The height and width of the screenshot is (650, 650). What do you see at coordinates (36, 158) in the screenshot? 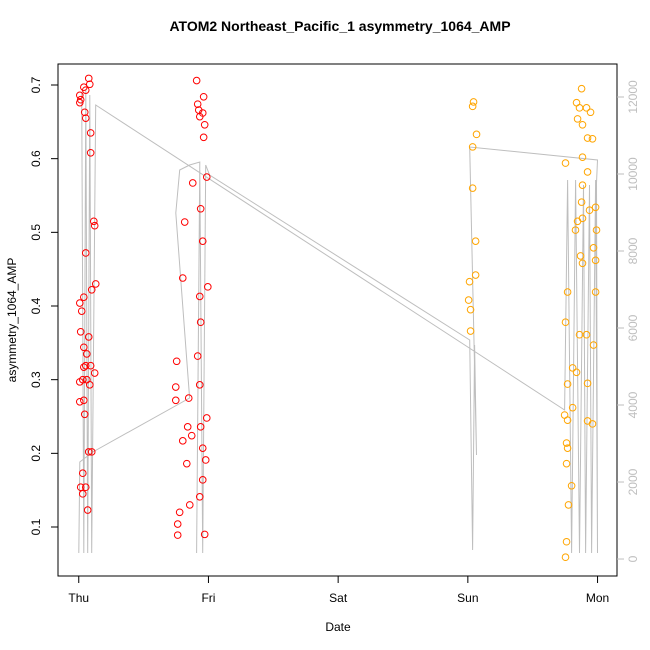
I see `y-tick-label: 0.6` at bounding box center [36, 158].